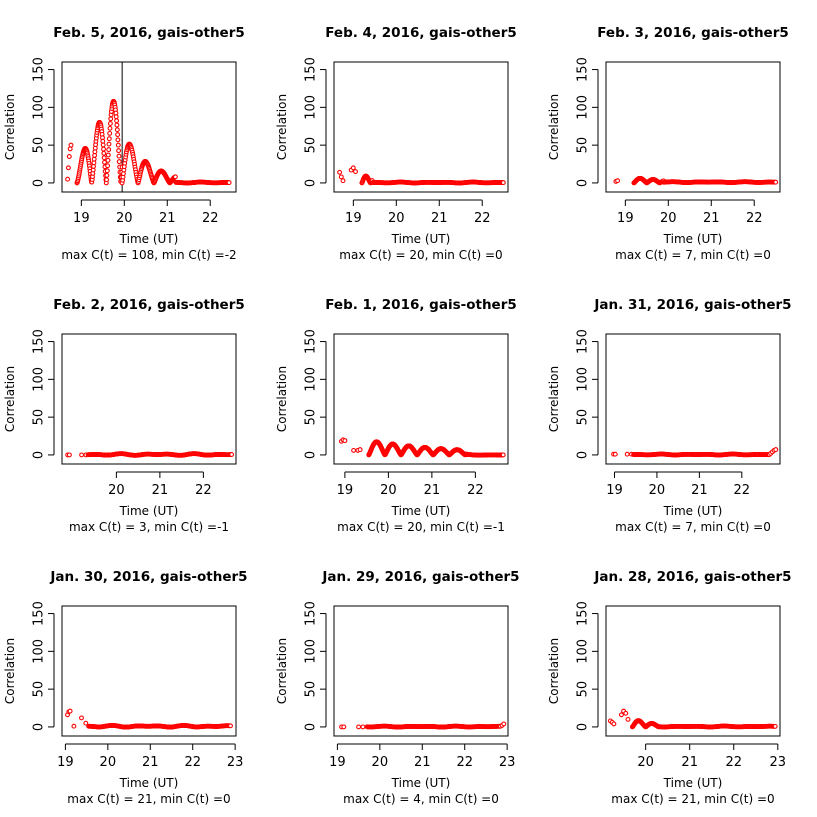 This screenshot has width=817, height=817. I want to click on panel-title: Feb. 3, 2016, gais-other5, so click(693, 33).